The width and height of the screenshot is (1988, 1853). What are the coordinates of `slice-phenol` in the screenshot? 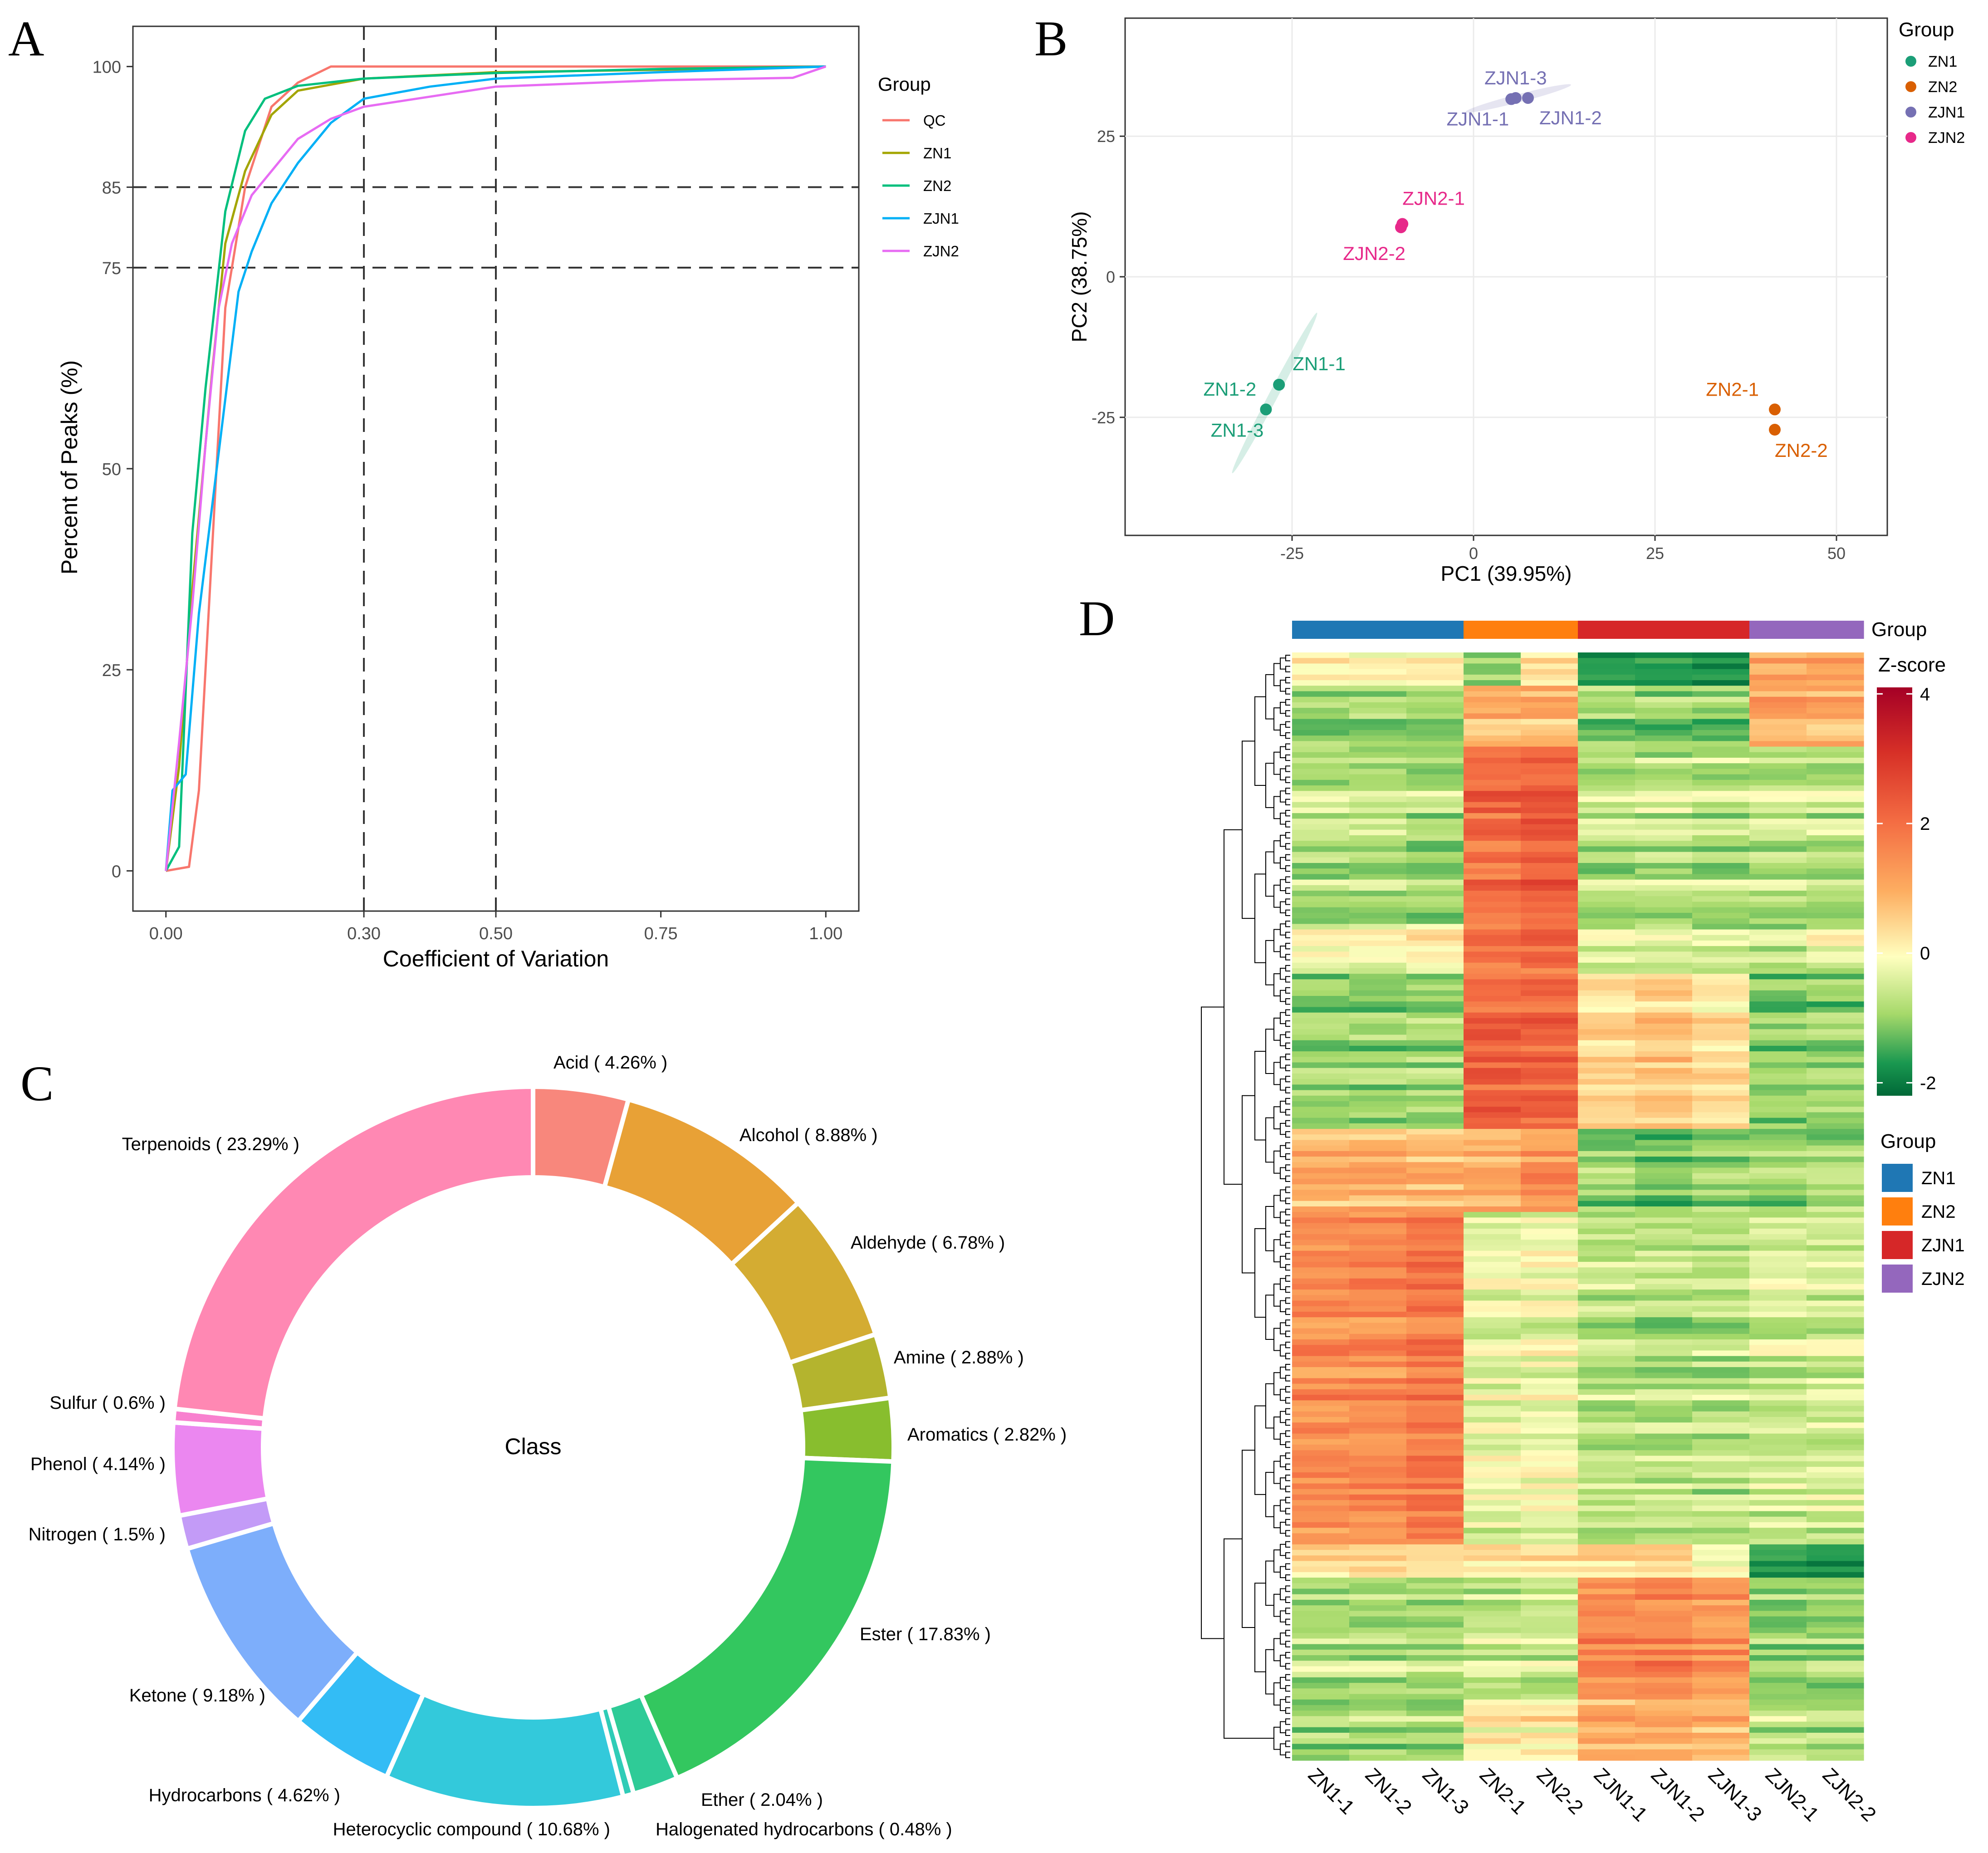 It's located at (220, 1469).